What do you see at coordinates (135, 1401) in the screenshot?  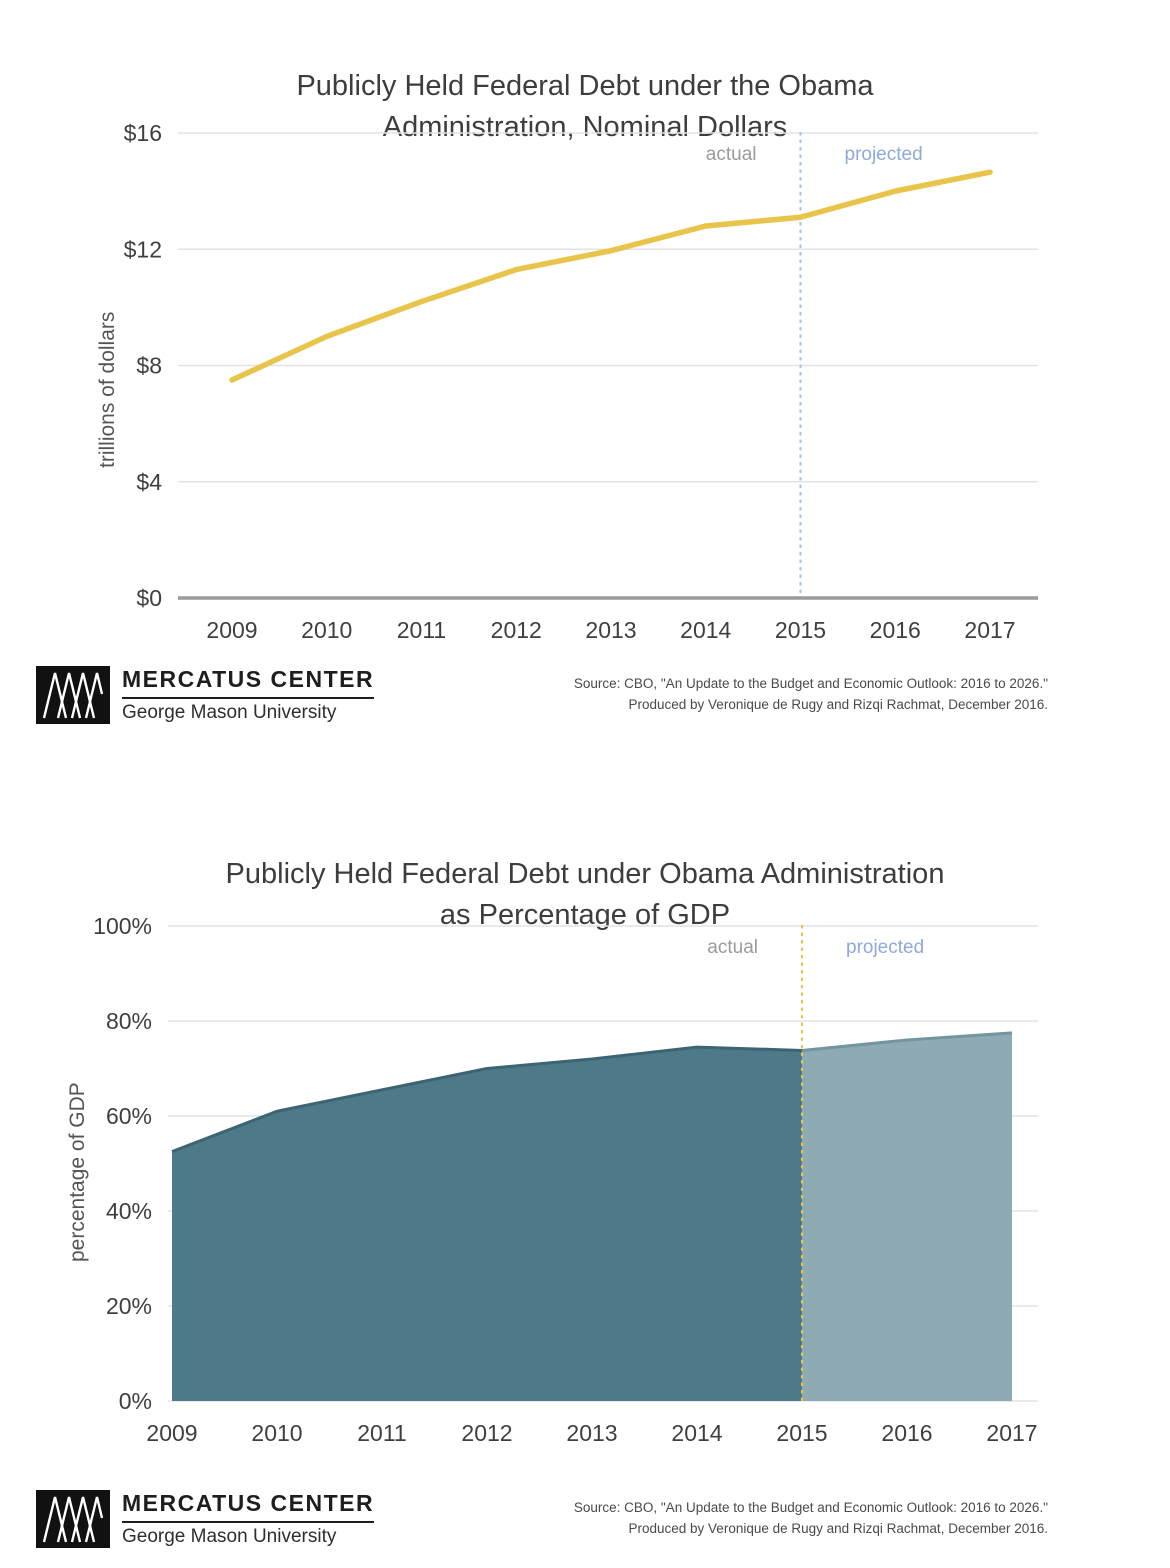 I see `svg-text: 0%` at bounding box center [135, 1401].